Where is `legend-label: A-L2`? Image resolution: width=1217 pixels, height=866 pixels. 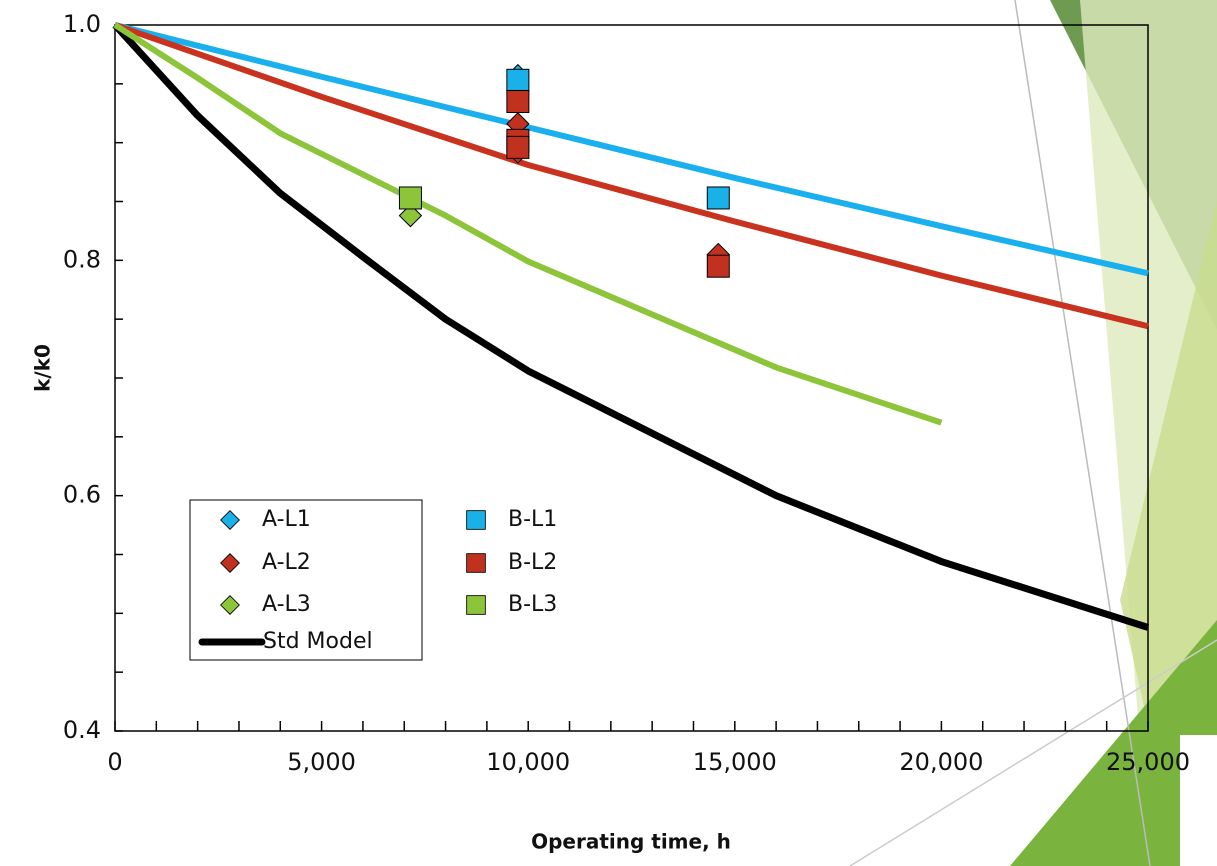
legend-label: A-L2 is located at coordinates (286, 562).